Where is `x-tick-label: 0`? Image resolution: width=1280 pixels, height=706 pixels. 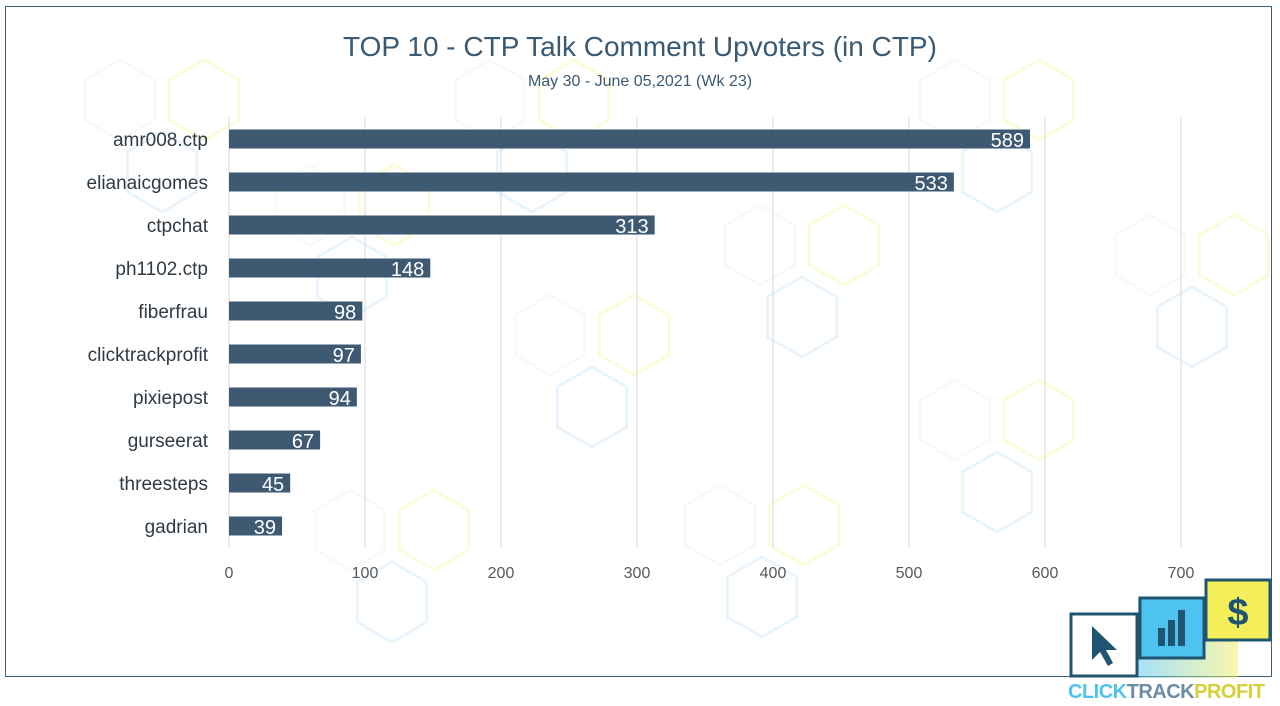 x-tick-label: 0 is located at coordinates (229, 573).